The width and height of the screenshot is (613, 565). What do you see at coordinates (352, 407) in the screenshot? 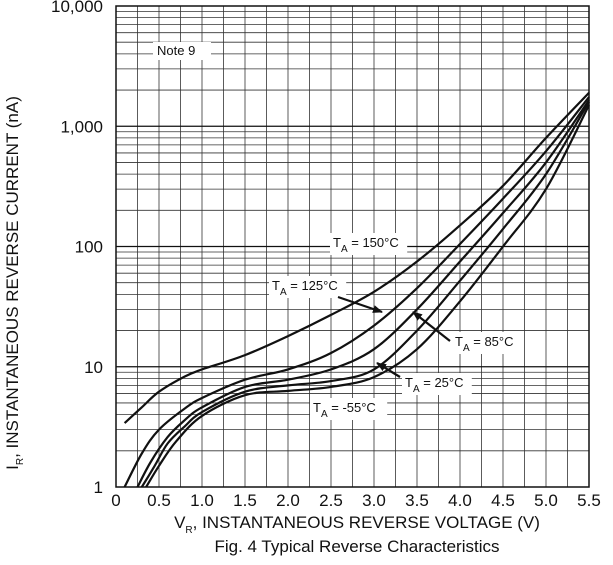
I see `series-label-rest: = -55°C` at bounding box center [352, 407].